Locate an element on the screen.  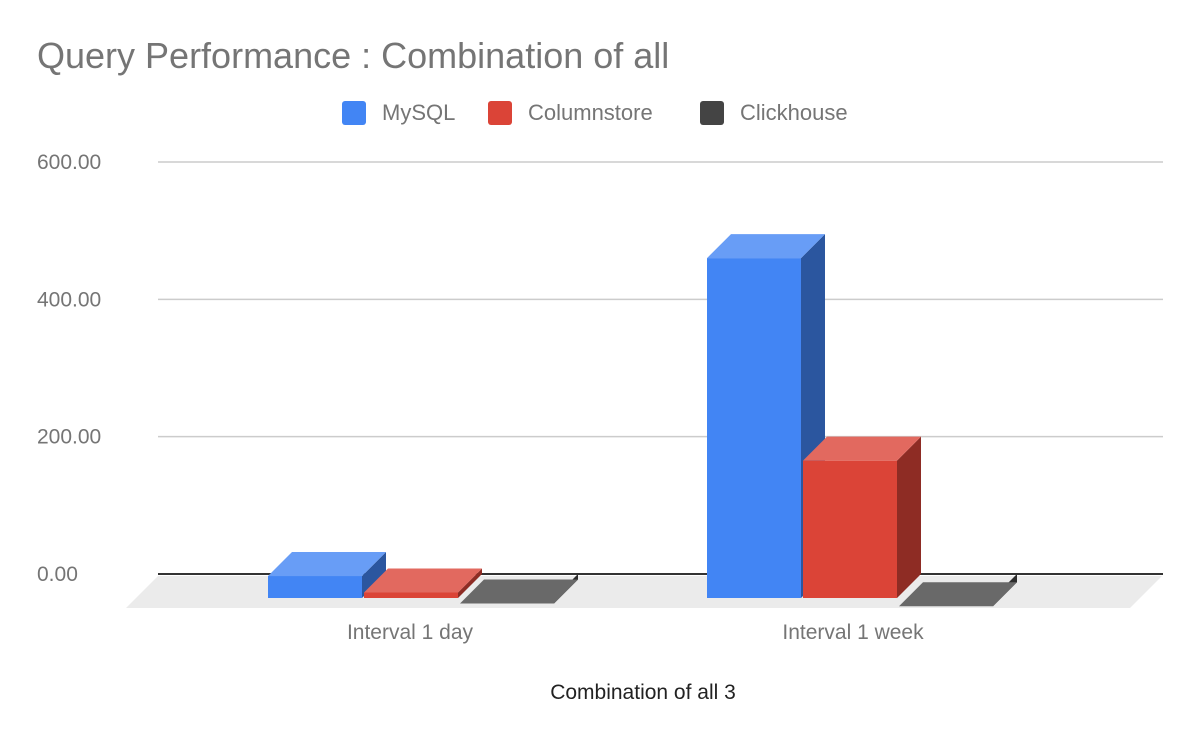
legend: MySQL Columnstore Clickhouse is located at coordinates (595, 112).